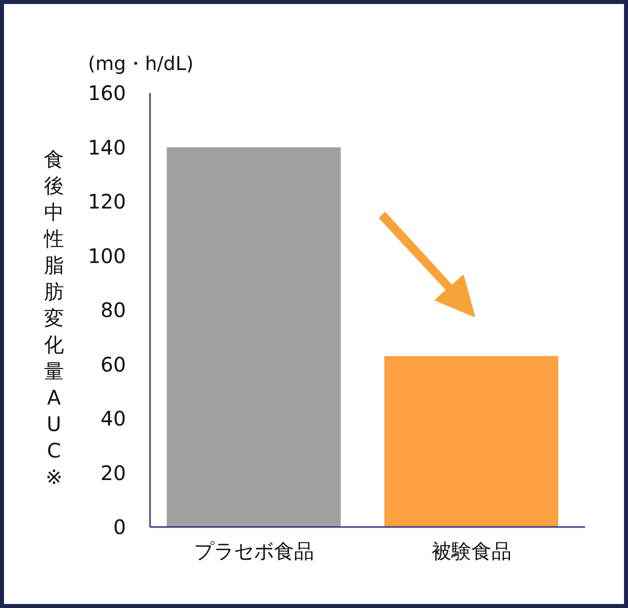  What do you see at coordinates (113, 310) in the screenshot?
I see `y-tick-label: 80` at bounding box center [113, 310].